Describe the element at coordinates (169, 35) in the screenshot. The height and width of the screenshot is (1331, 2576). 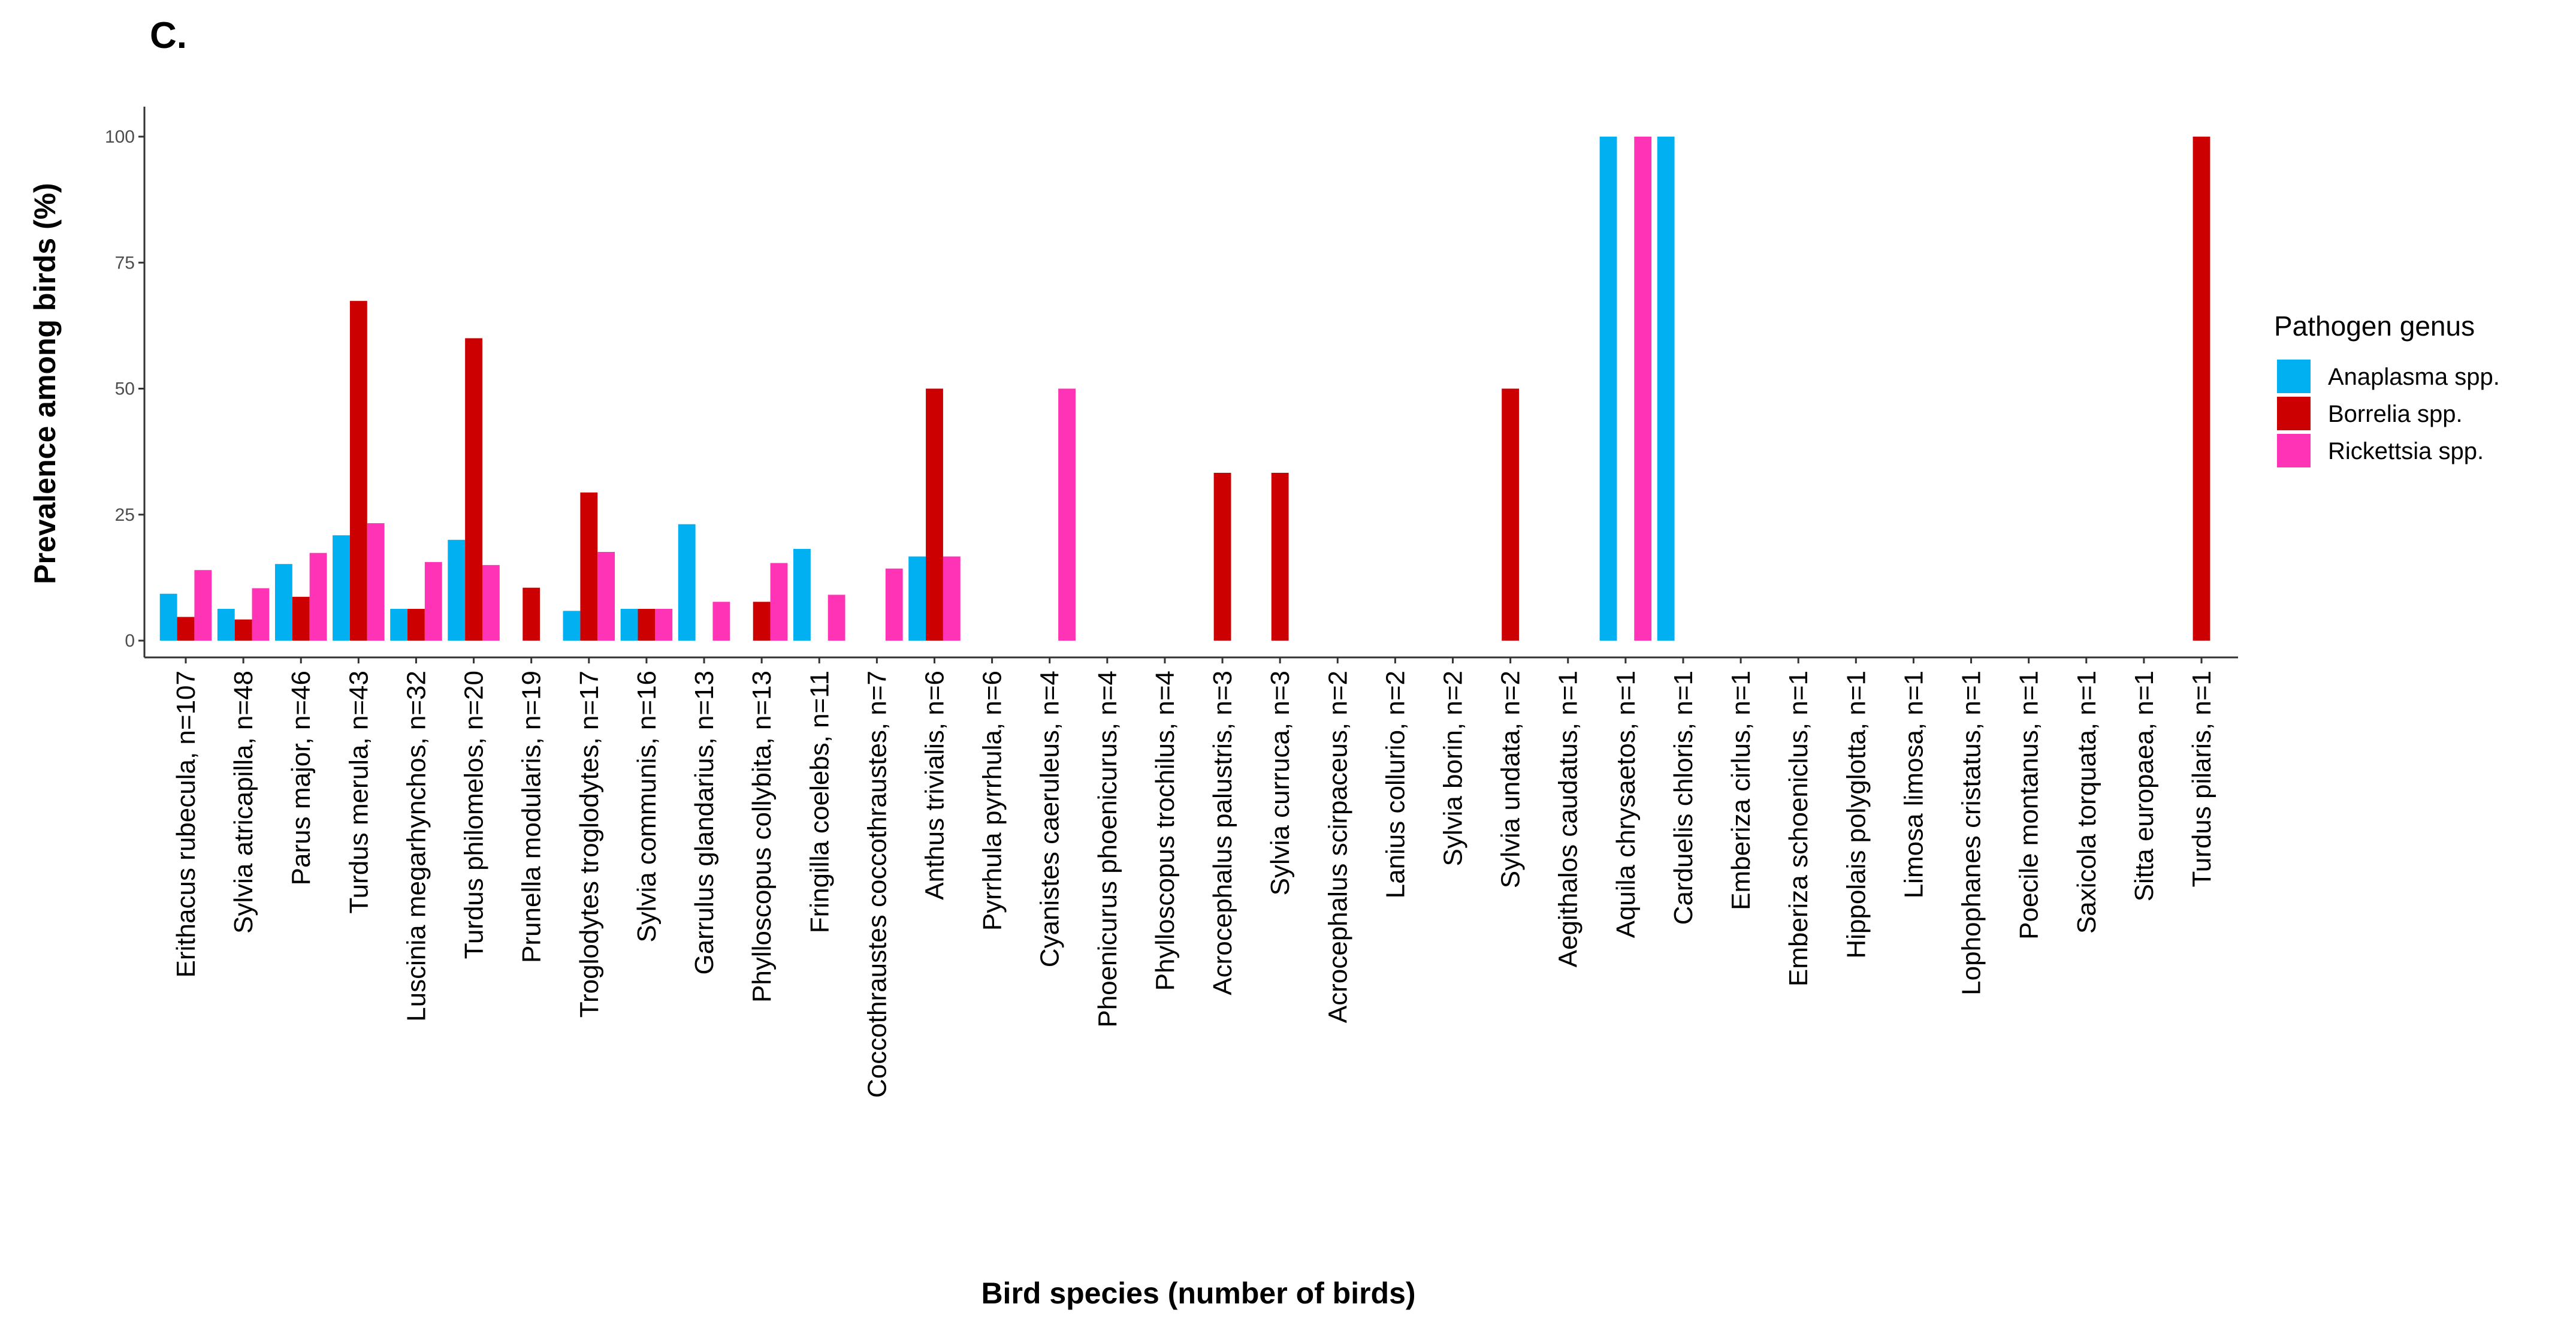
I see `panel-label: C.` at that location.